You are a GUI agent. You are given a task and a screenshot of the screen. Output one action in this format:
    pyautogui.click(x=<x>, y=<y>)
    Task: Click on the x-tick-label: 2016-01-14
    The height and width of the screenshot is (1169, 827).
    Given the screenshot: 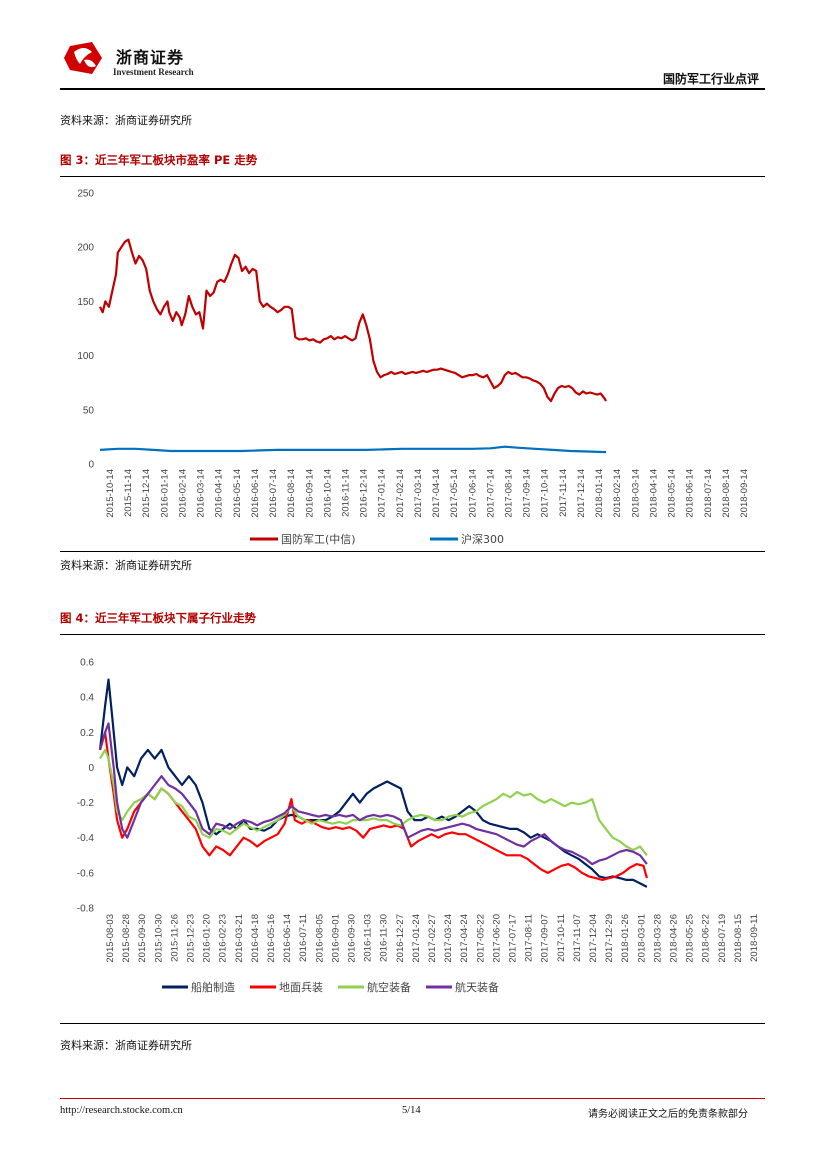 What is the action you would take?
    pyautogui.click(x=164, y=493)
    